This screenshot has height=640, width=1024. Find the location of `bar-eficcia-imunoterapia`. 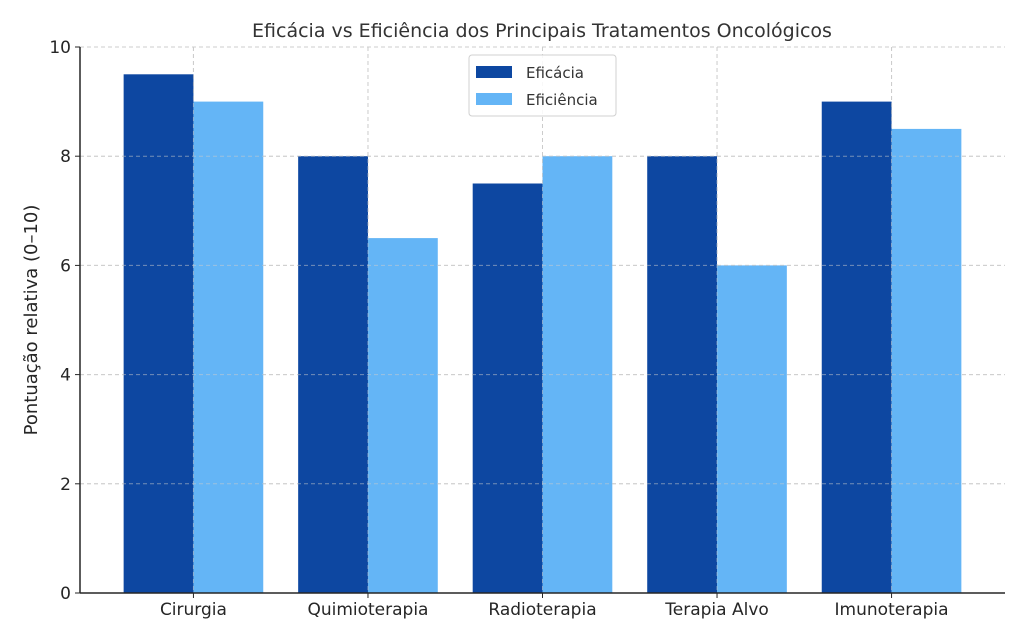

bar-eficcia-imunoterapia is located at coordinates (856, 347).